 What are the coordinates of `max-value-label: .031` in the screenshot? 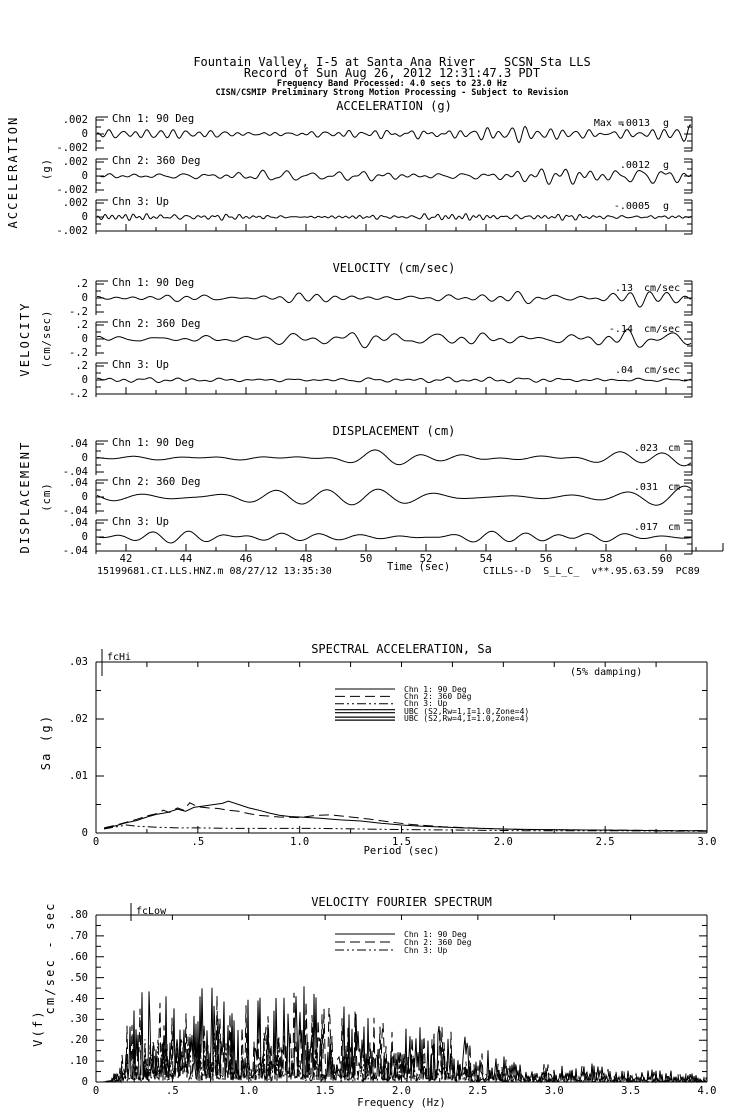 It's located at (645, 487).